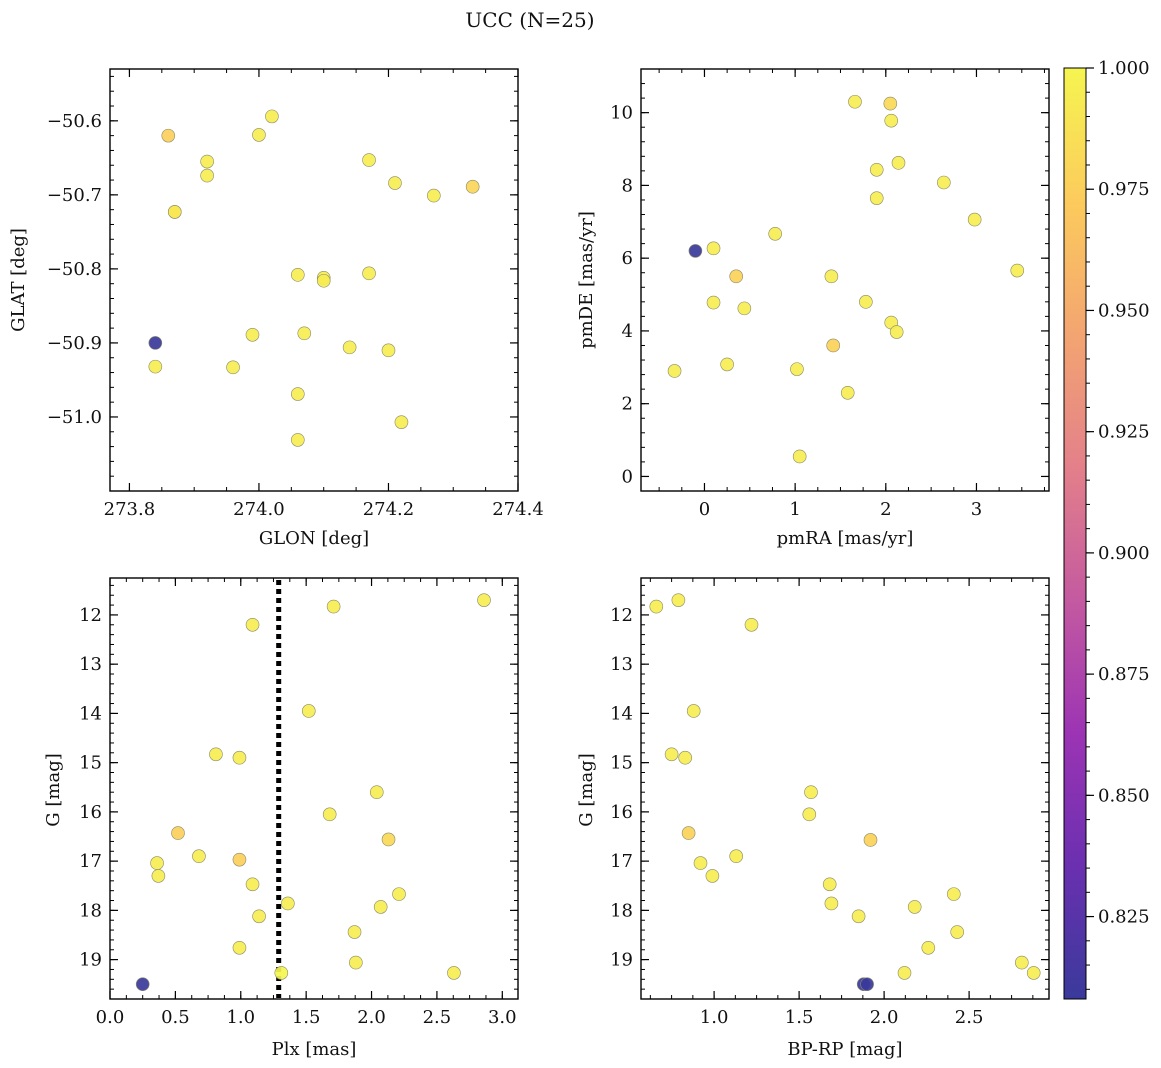 This screenshot has height=1068, width=1161. Describe the element at coordinates (844, 1049) in the screenshot. I see `x-axis-label: BP-RP [mag]` at that location.